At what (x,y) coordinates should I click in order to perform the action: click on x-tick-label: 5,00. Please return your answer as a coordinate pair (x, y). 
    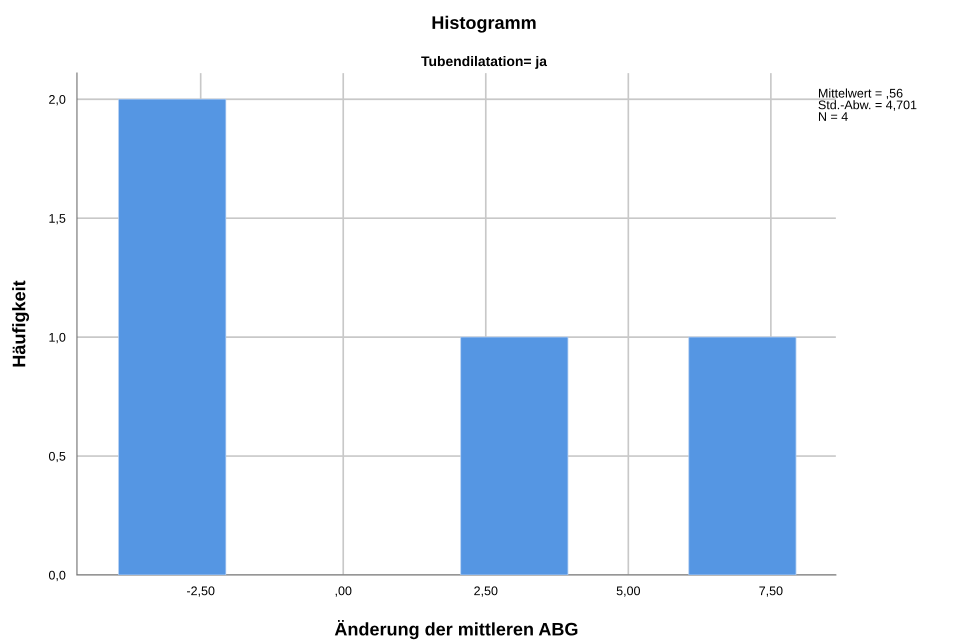
    Looking at the image, I should click on (628, 591).